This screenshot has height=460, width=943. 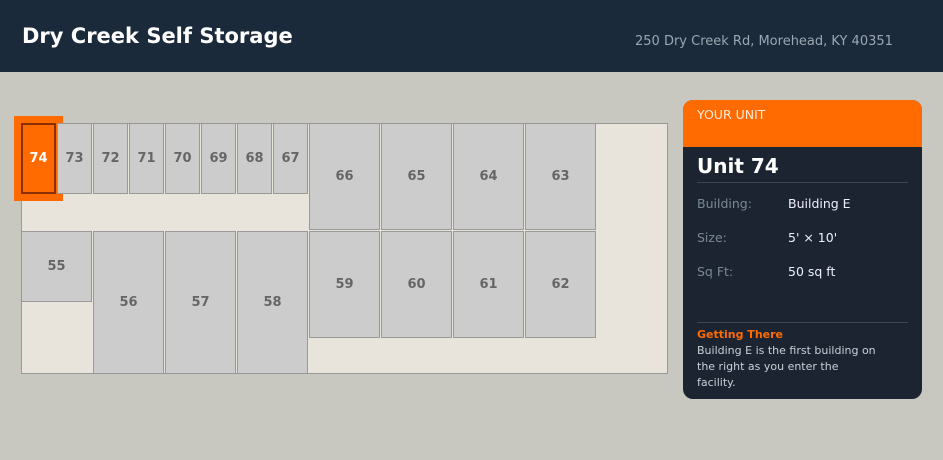 What do you see at coordinates (560, 284) in the screenshot?
I see `unit-62: 62` at bounding box center [560, 284].